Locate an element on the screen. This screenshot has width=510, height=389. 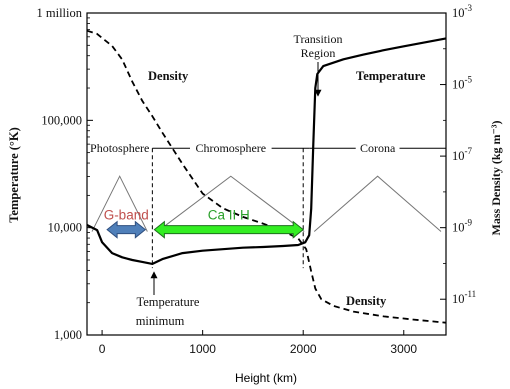
band-label: Ca II H is located at coordinates (229, 215).